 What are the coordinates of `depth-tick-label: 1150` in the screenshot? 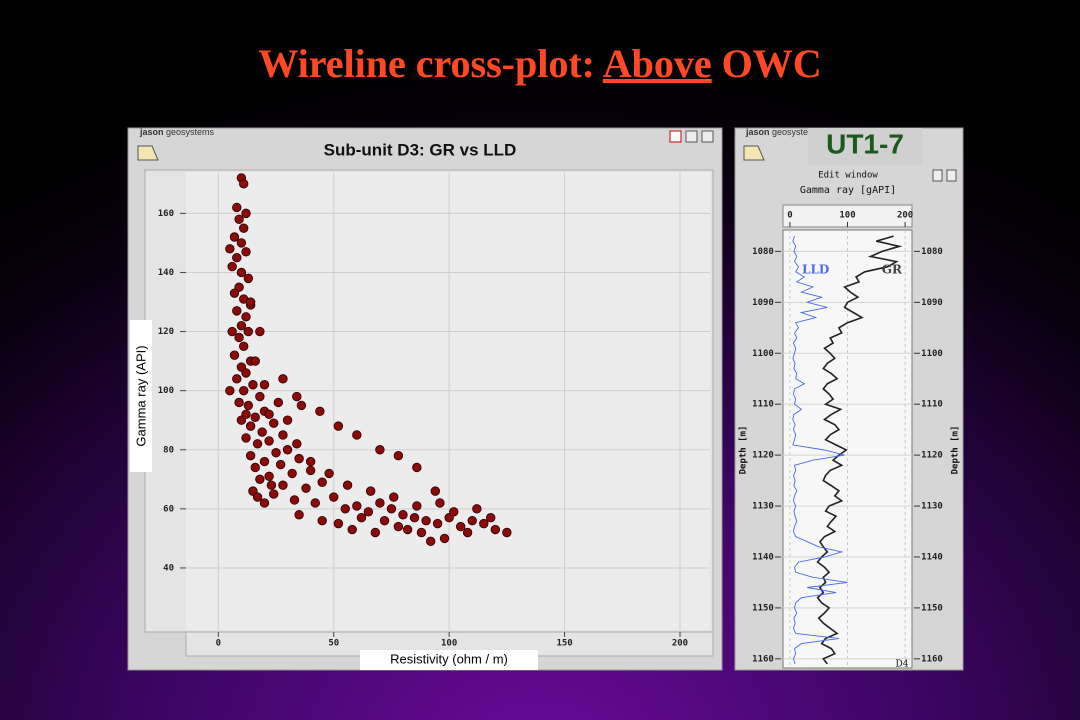 It's located at (932, 608).